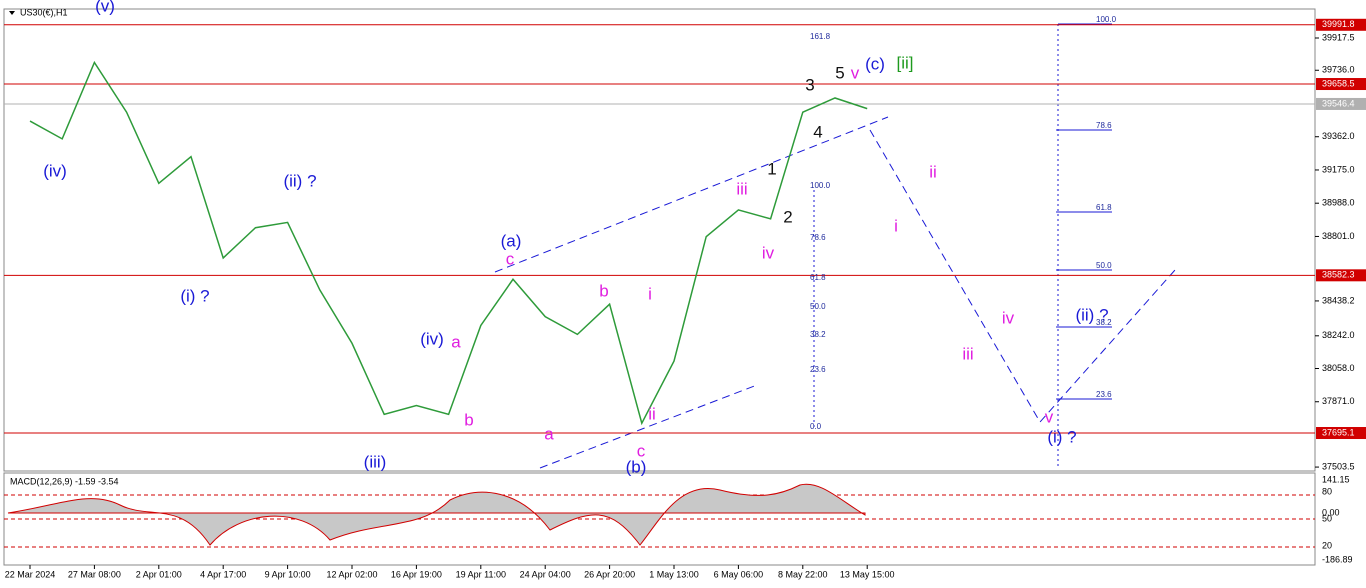 This screenshot has height=588, width=1366. What do you see at coordinates (1337, 559) in the screenshot?
I see `macd-scale-label: -186.89` at bounding box center [1337, 559].